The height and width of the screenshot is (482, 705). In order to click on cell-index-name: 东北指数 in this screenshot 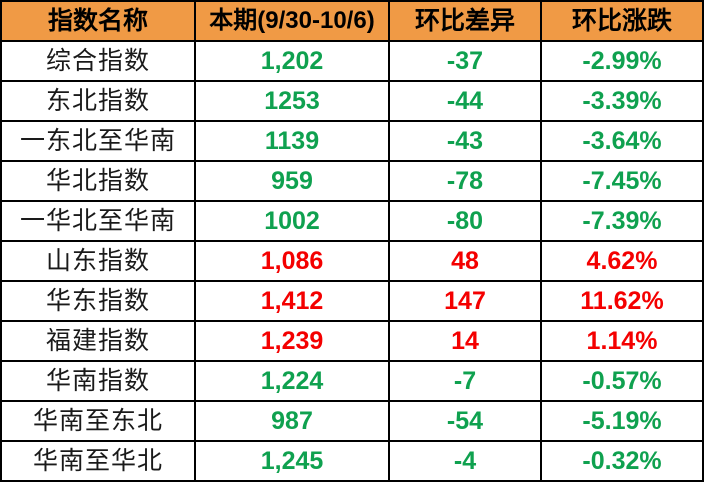, I will do `click(98, 101)`.